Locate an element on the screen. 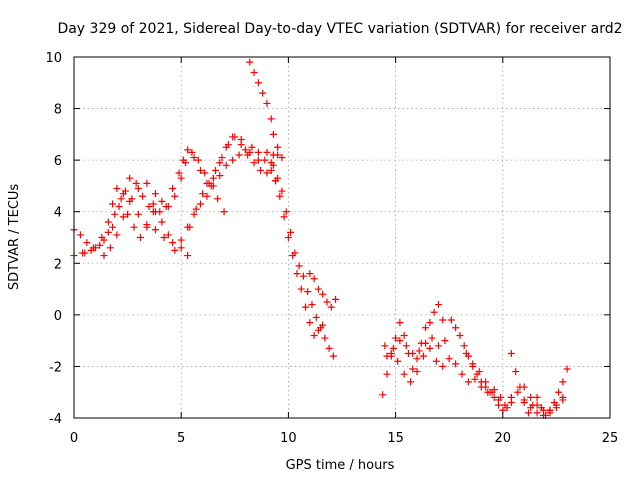 This screenshot has width=640, height=480. y-tick-label: 4 is located at coordinates (58, 213).